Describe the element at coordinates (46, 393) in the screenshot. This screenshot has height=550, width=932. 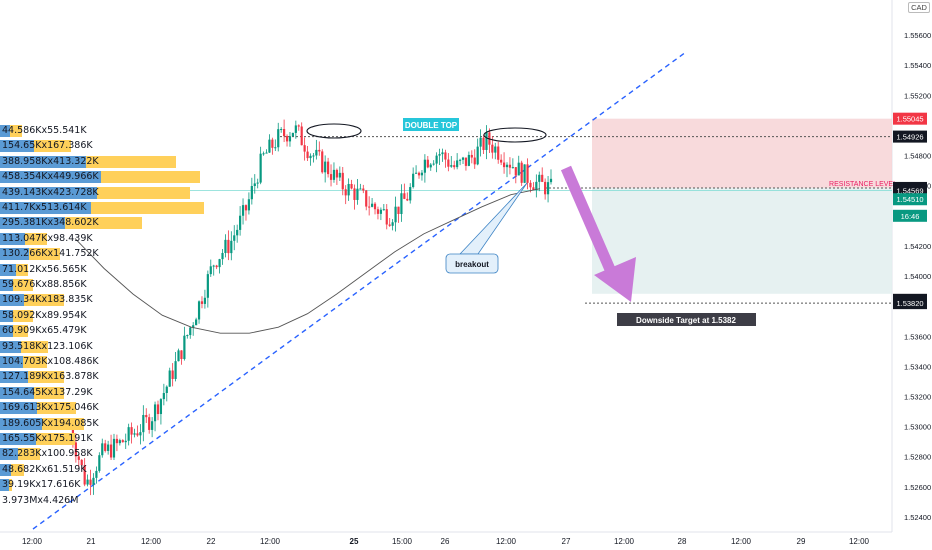
I see `volume-profile-row: 154.645Kx137.29K` at that location.